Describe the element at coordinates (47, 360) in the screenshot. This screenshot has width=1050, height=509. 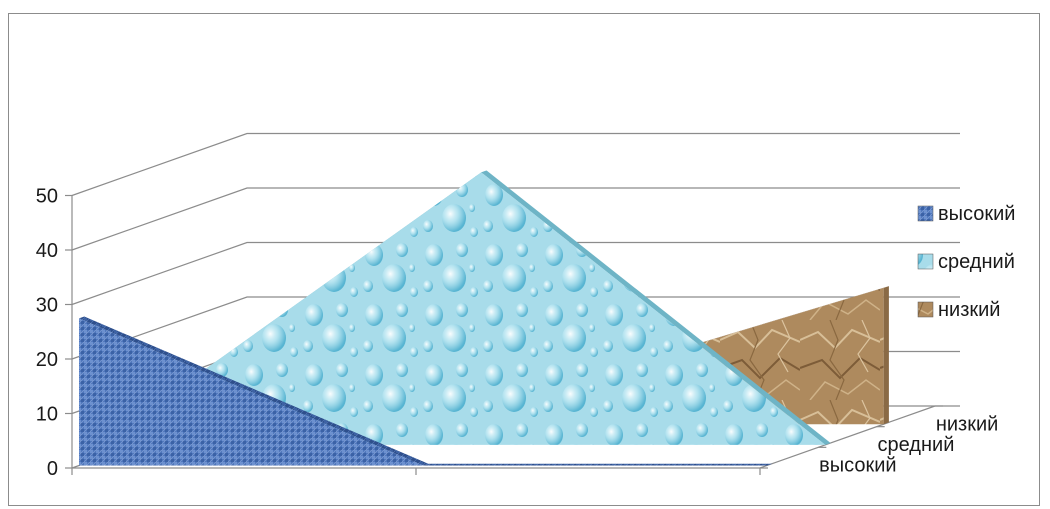
I see `y-tick-label: 20` at that location.